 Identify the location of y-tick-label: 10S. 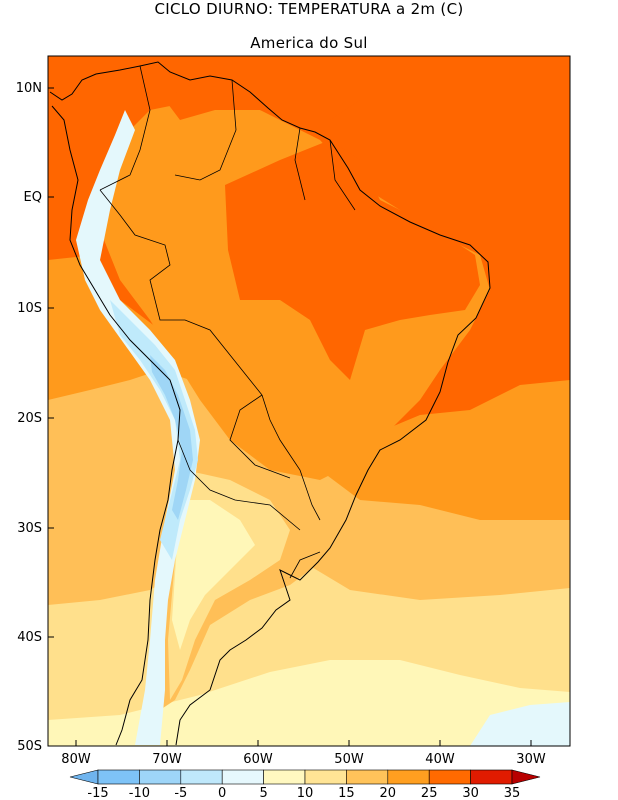
(29, 308).